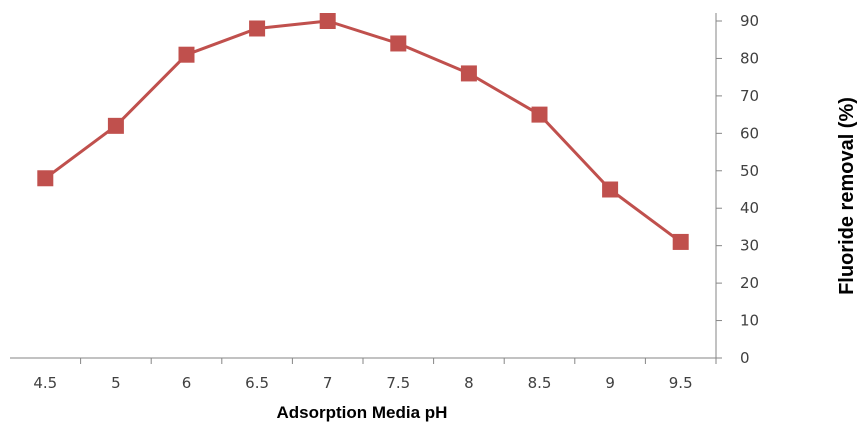 Image resolution: width=860 pixels, height=423 pixels. I want to click on y-tick-label: 80, so click(749, 58).